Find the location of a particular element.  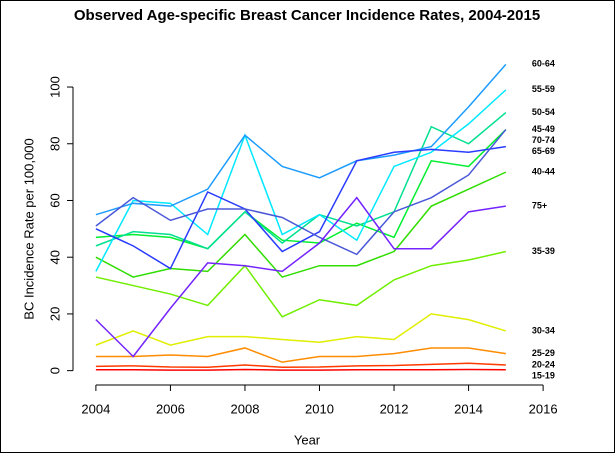

x-tick-label: 2008 is located at coordinates (245, 408).